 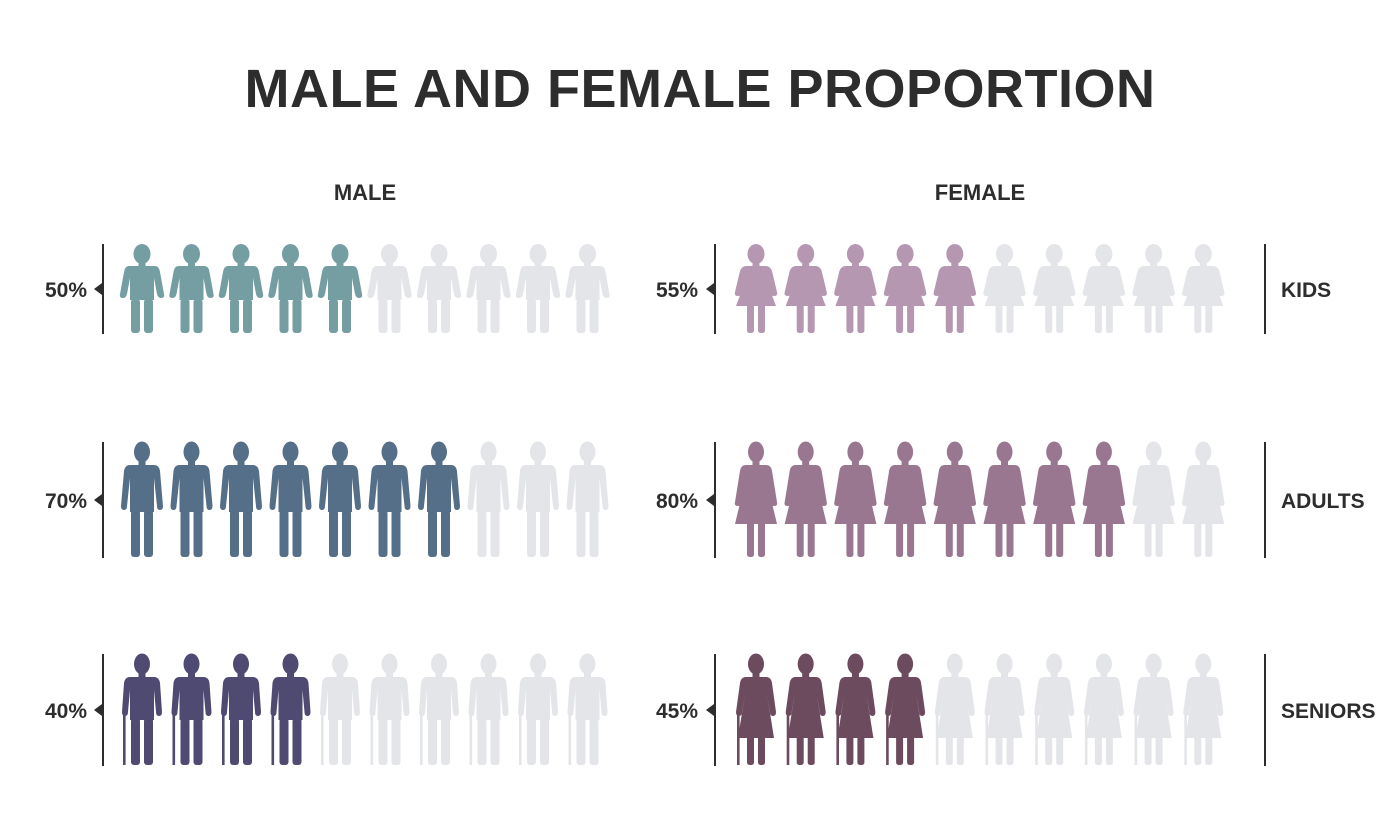 I want to click on female-seniors-percent-label: 45%, so click(x=677, y=711).